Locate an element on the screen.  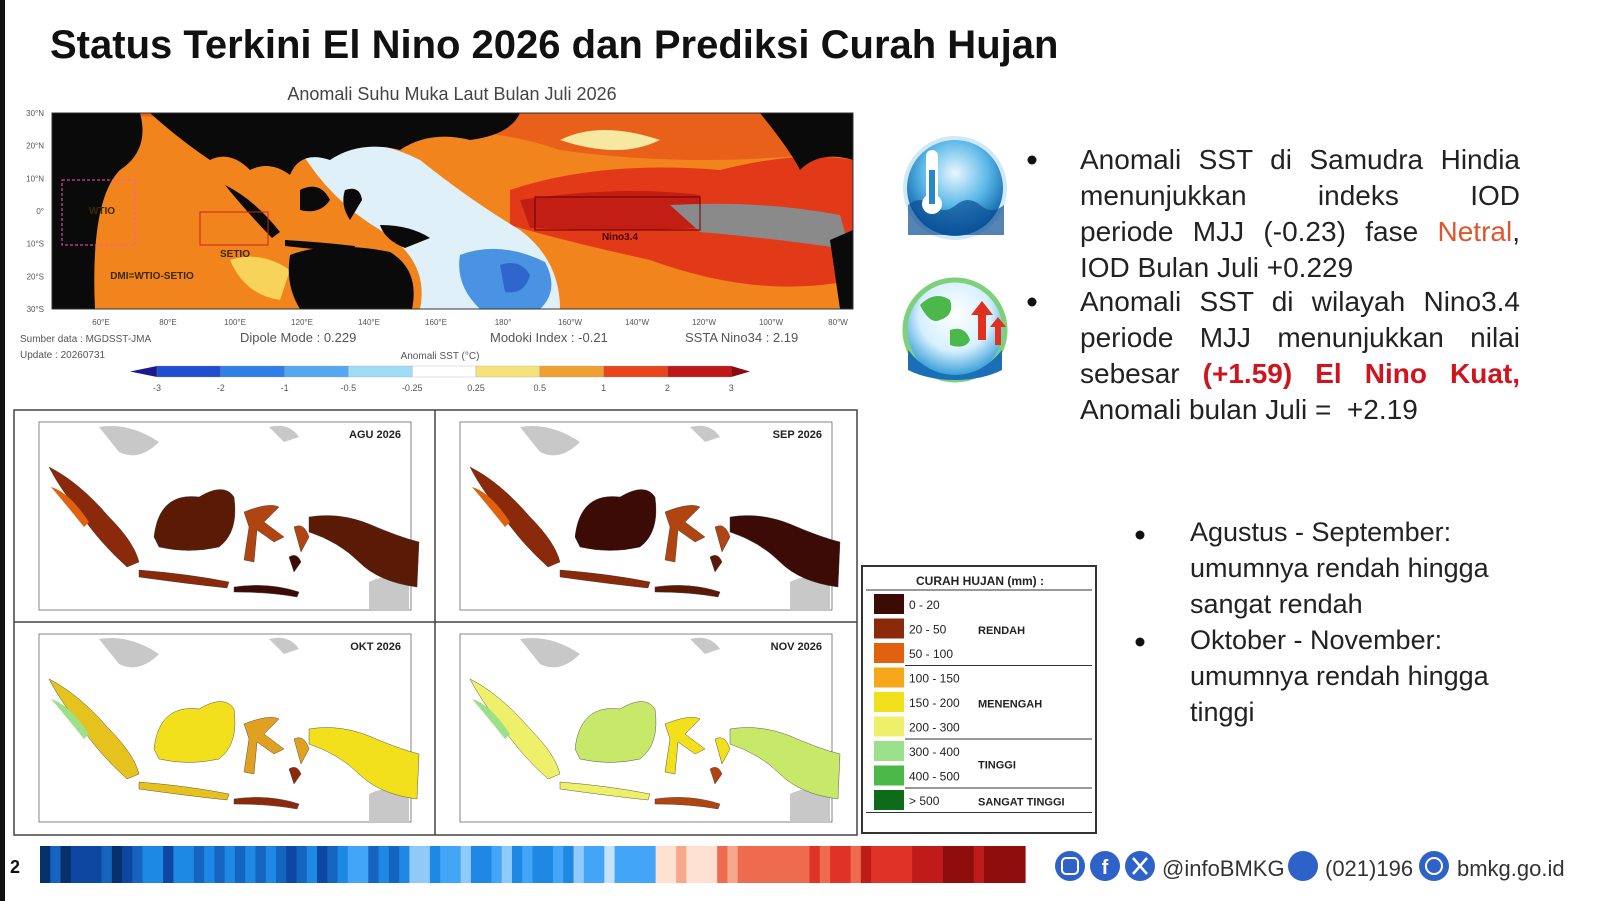
legend-category: RENDAH is located at coordinates (1001, 631).